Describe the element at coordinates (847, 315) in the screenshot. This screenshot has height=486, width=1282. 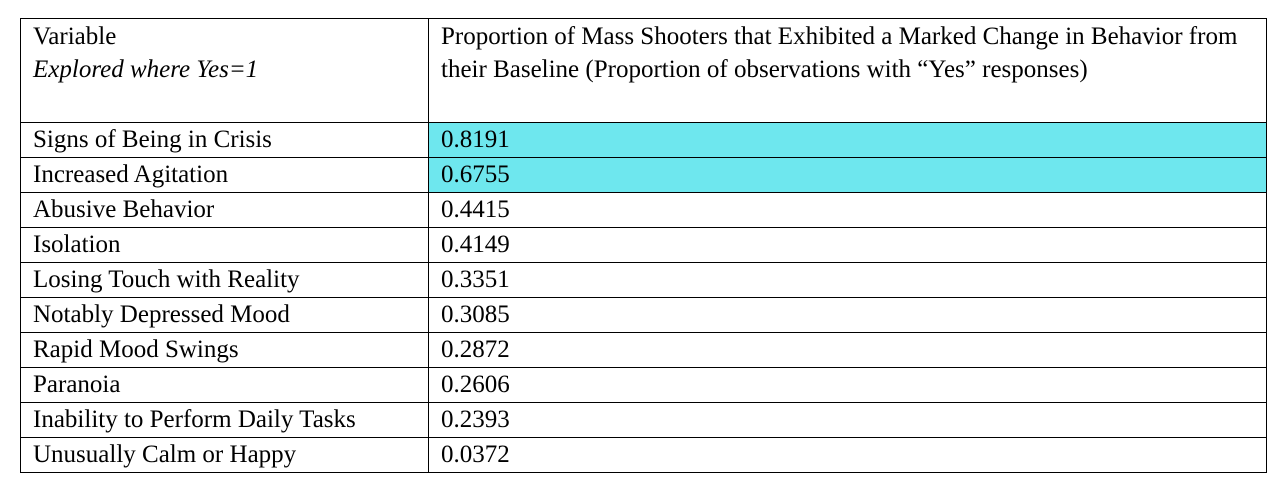
I see `value-cell: 0.3085` at that location.